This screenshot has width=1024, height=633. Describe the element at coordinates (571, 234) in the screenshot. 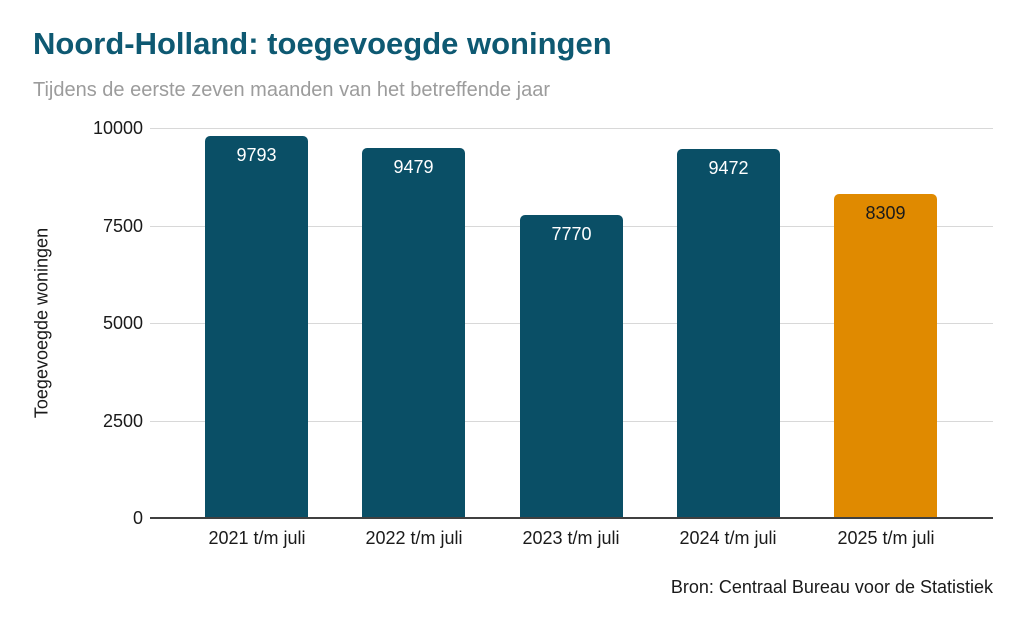

I see `bar-value-label: 7770` at that location.